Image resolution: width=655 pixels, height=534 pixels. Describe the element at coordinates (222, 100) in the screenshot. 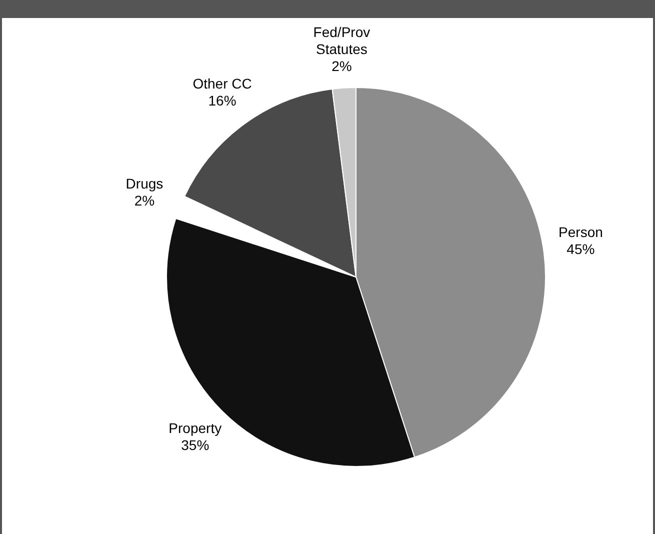

I see `data-label: 16%` at that location.